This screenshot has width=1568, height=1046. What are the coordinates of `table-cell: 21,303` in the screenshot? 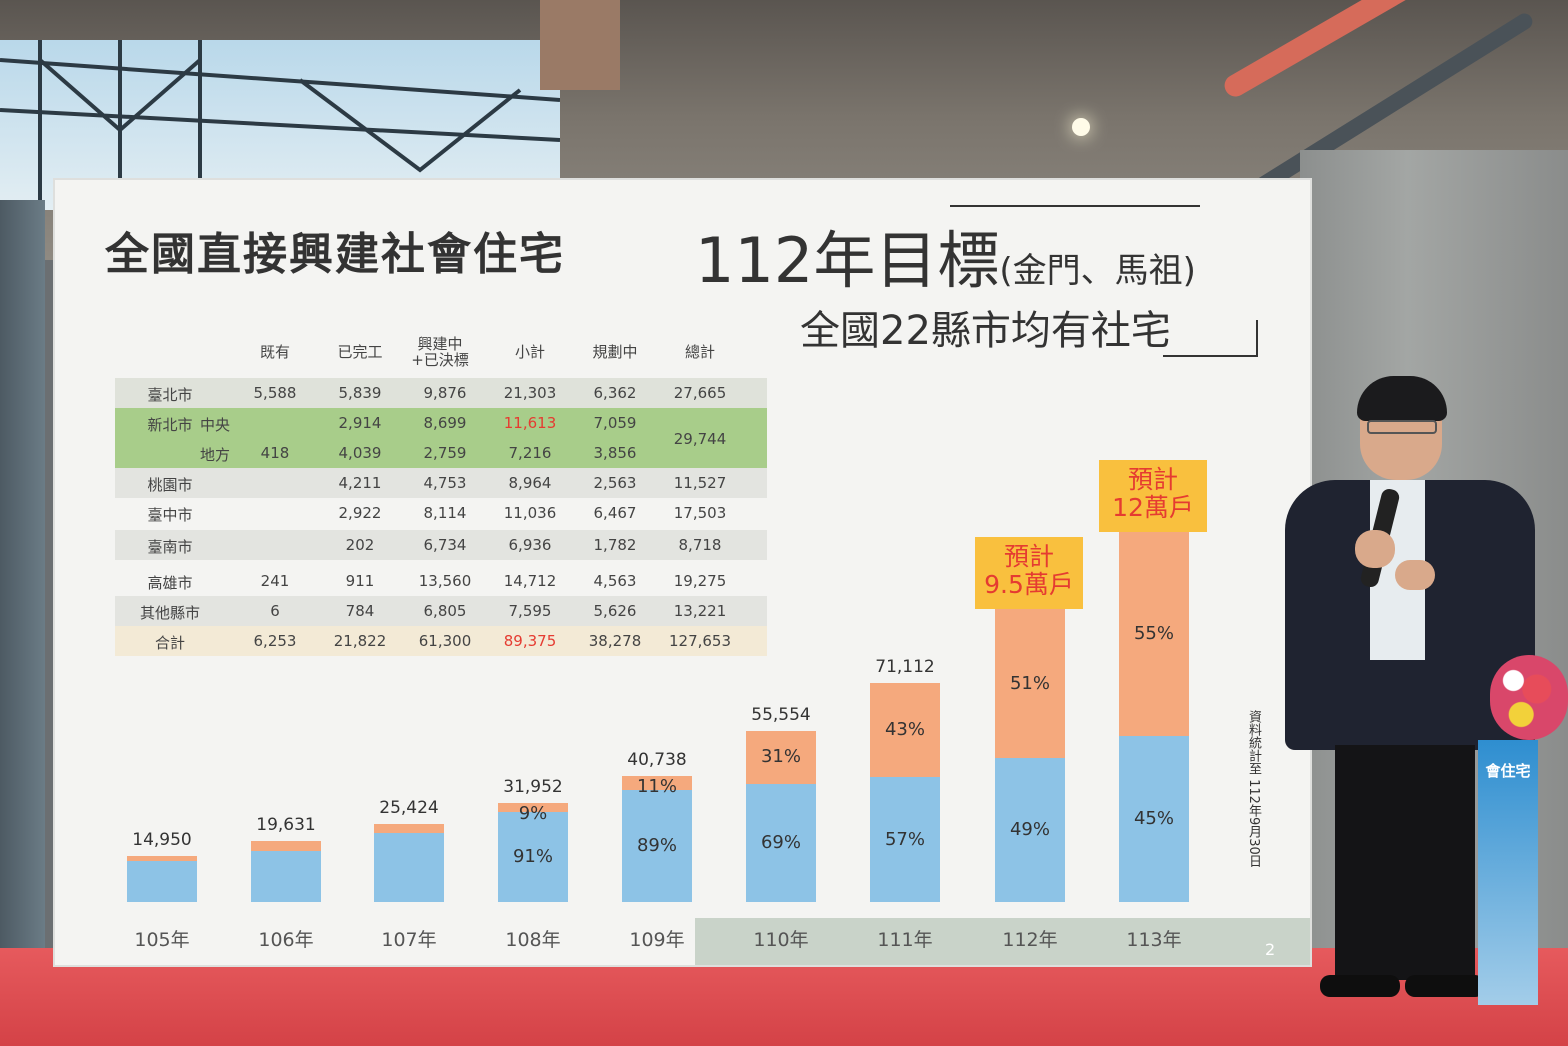 It's located at (530, 393).